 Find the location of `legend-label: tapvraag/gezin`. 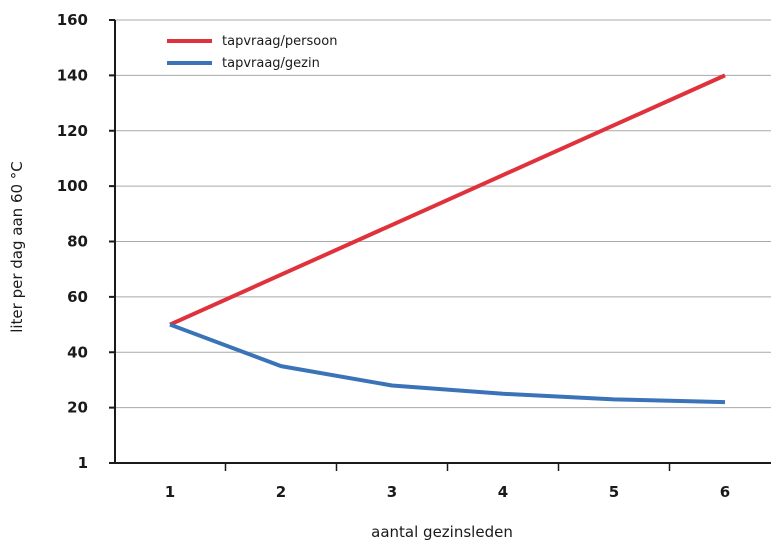

legend-label: tapvraag/gezin is located at coordinates (271, 63).